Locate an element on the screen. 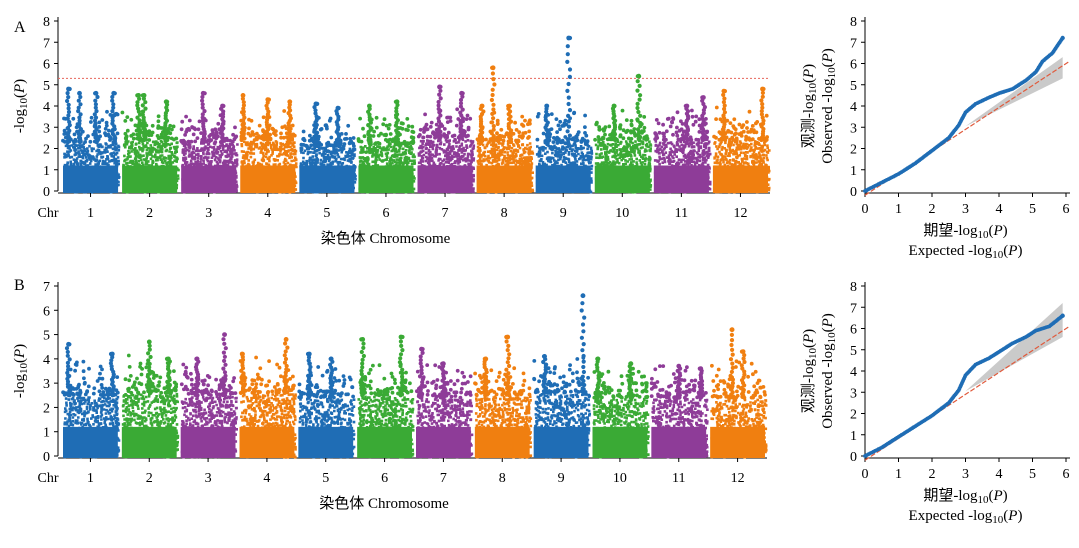 The height and width of the screenshot is (548, 1079). chromosome-label-8: 8 is located at coordinates (504, 213).